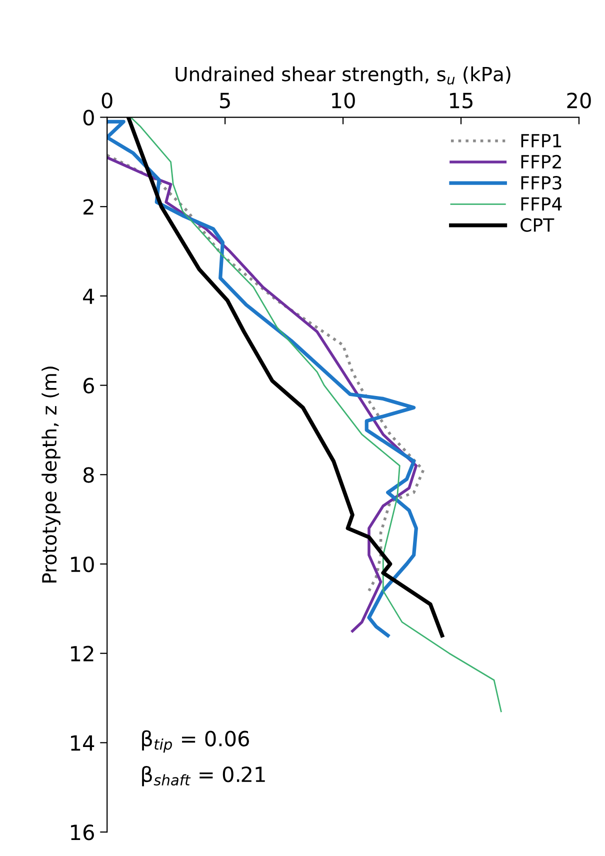  I want to click on y-tick-label: 14, so click(82, 743).